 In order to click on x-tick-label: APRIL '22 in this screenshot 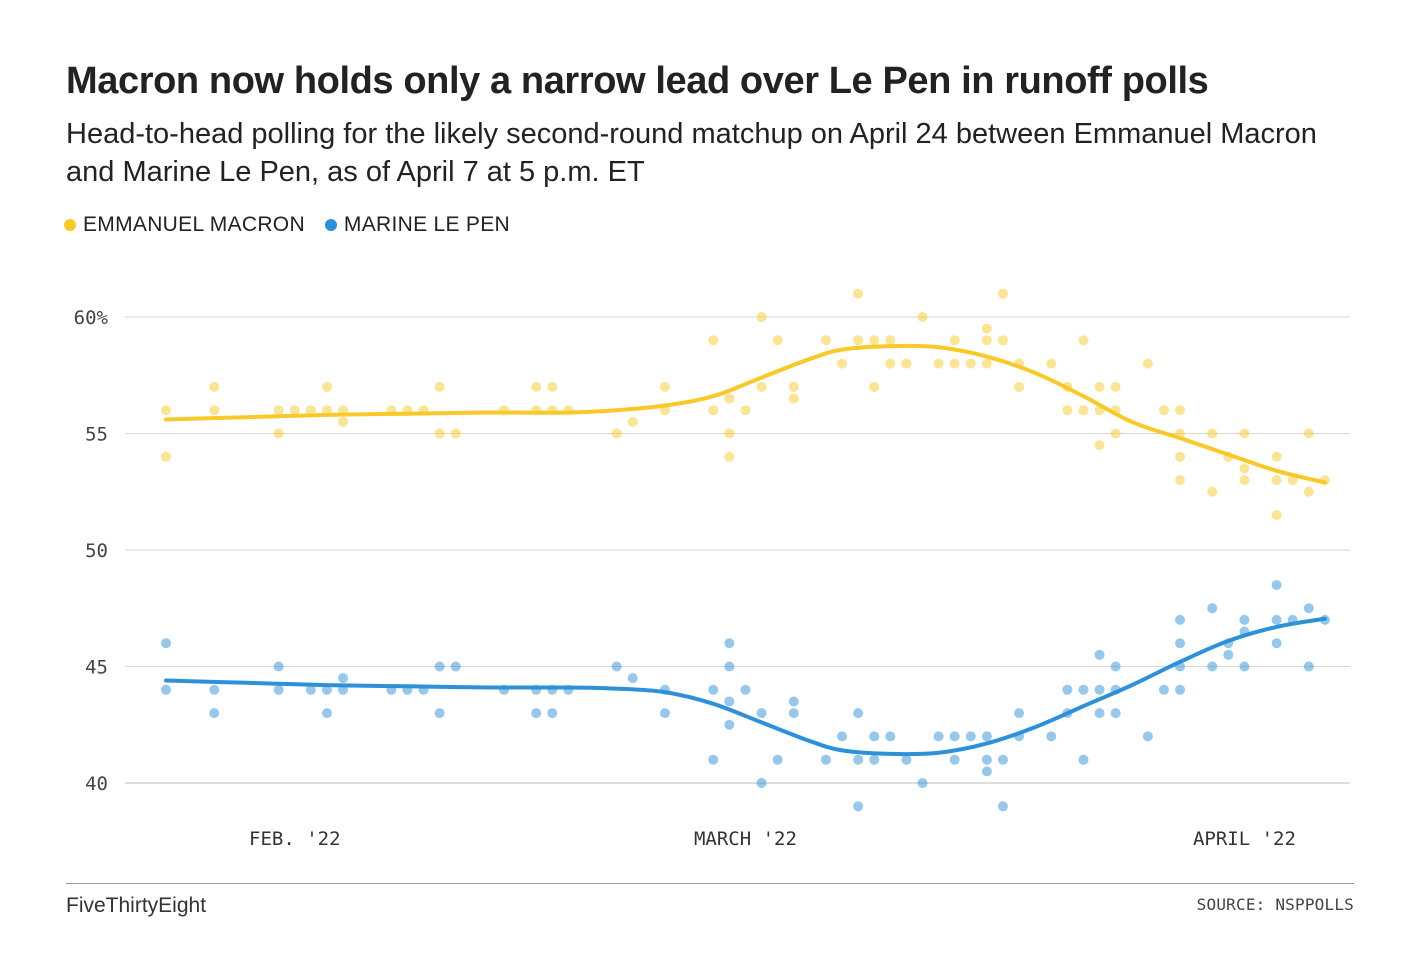, I will do `click(1244, 839)`.